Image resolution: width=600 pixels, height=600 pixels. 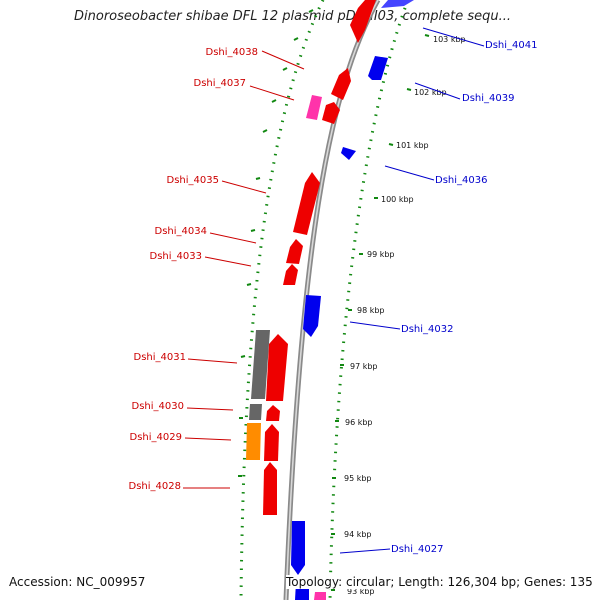 What do you see at coordinates (381, 254) in the screenshot?
I see `kbp-label-99: 99 kbp` at bounding box center [381, 254].